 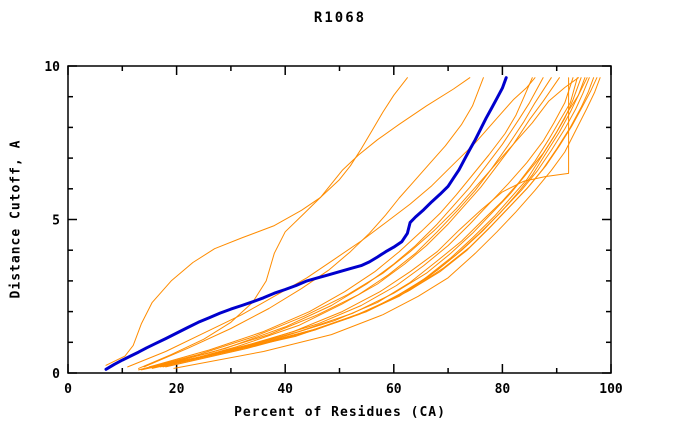 I want to click on chart-title: R1068, so click(x=340, y=18).